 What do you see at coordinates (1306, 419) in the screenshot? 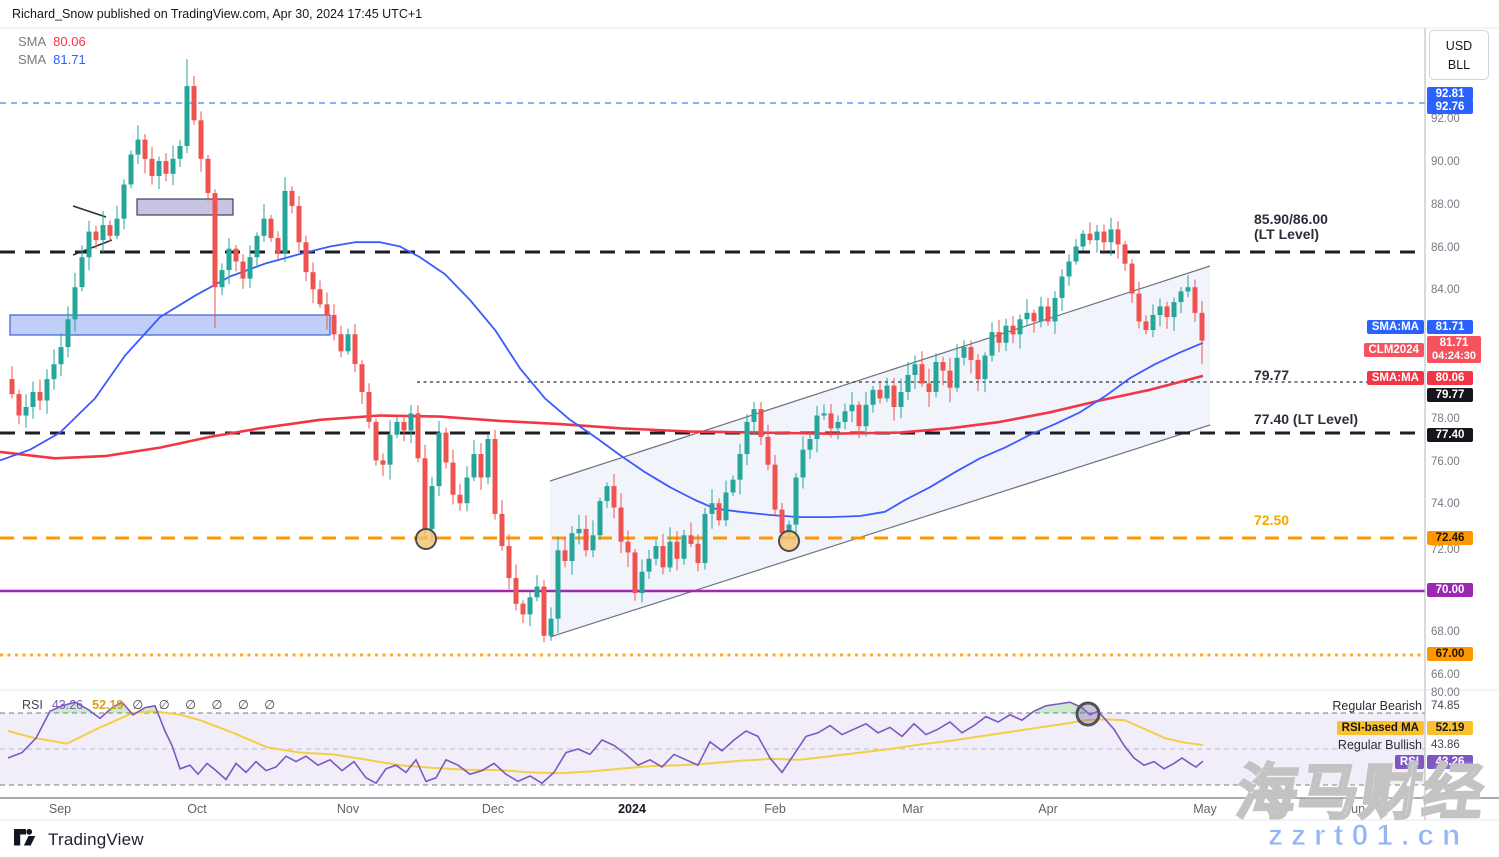
I see `level-annotation: 77.40 (LT Level)` at bounding box center [1306, 419].